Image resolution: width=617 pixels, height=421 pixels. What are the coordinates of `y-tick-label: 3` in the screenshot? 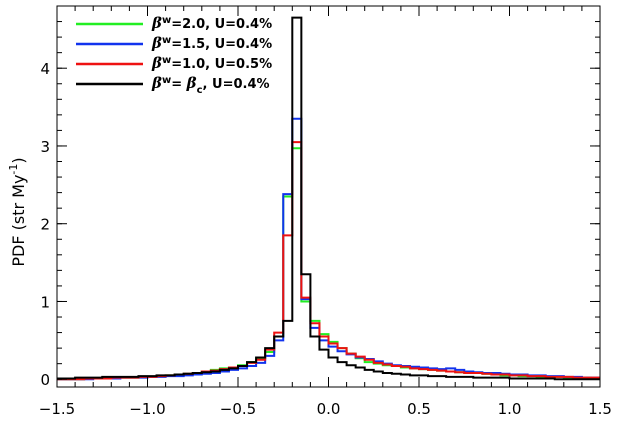 It's located at (45, 147).